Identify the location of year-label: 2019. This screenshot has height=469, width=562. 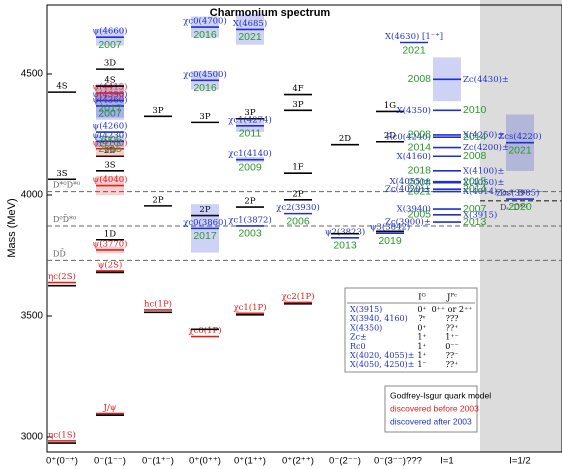
(390, 241).